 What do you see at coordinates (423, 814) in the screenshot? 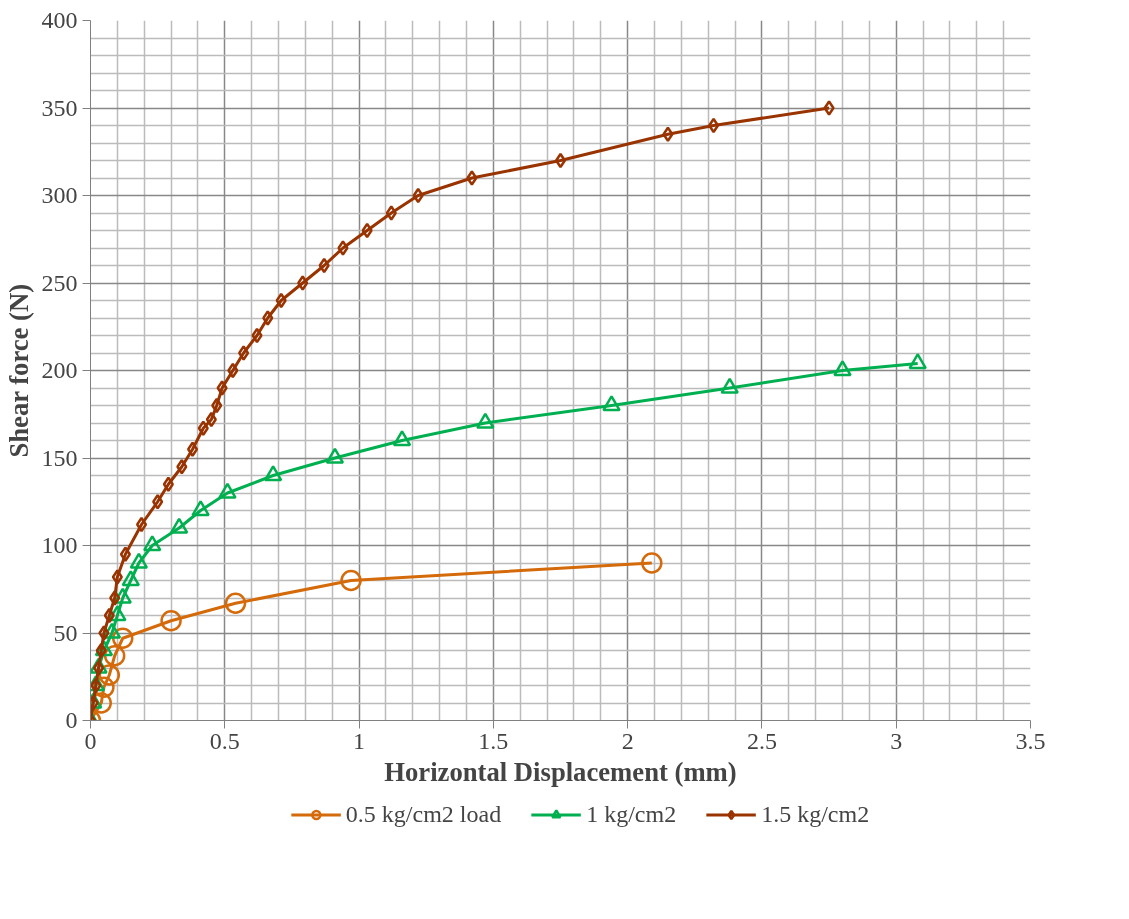
I see `legend-label: 0.5 kg/cm2 load` at bounding box center [423, 814].